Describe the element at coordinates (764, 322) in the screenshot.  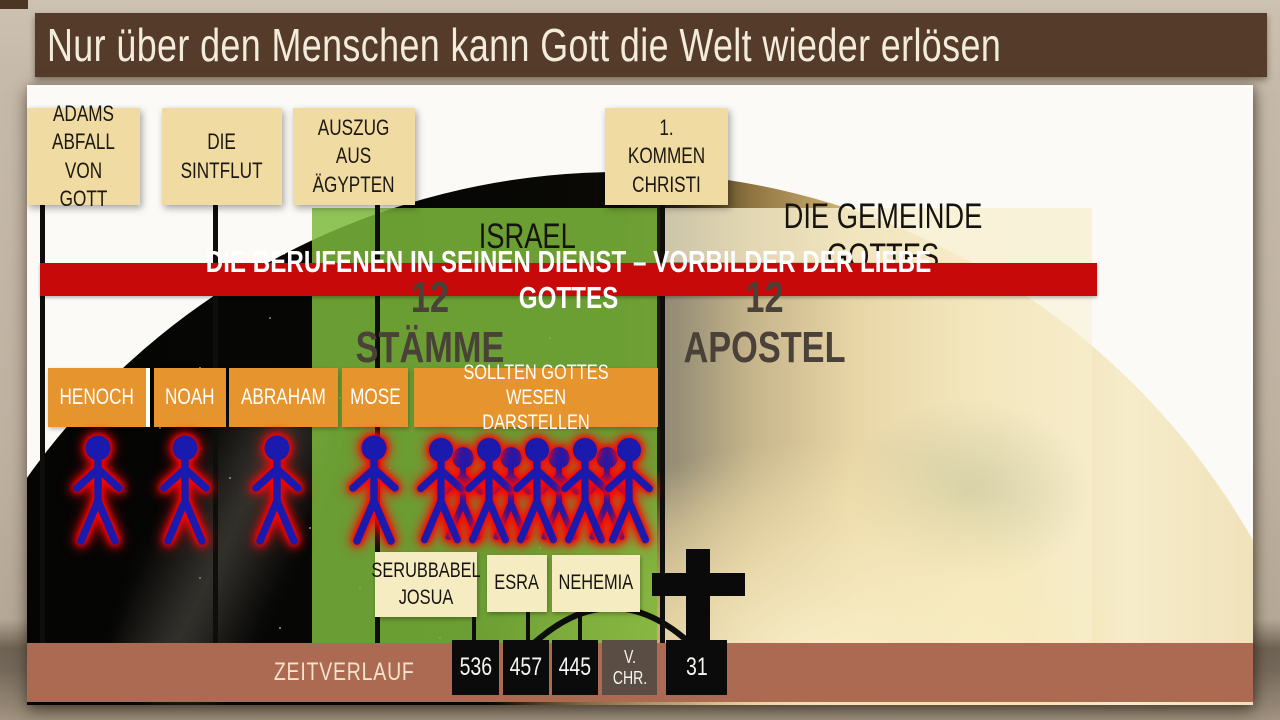
I see `group-header-apostel: 12 APOSTEL` at that location.